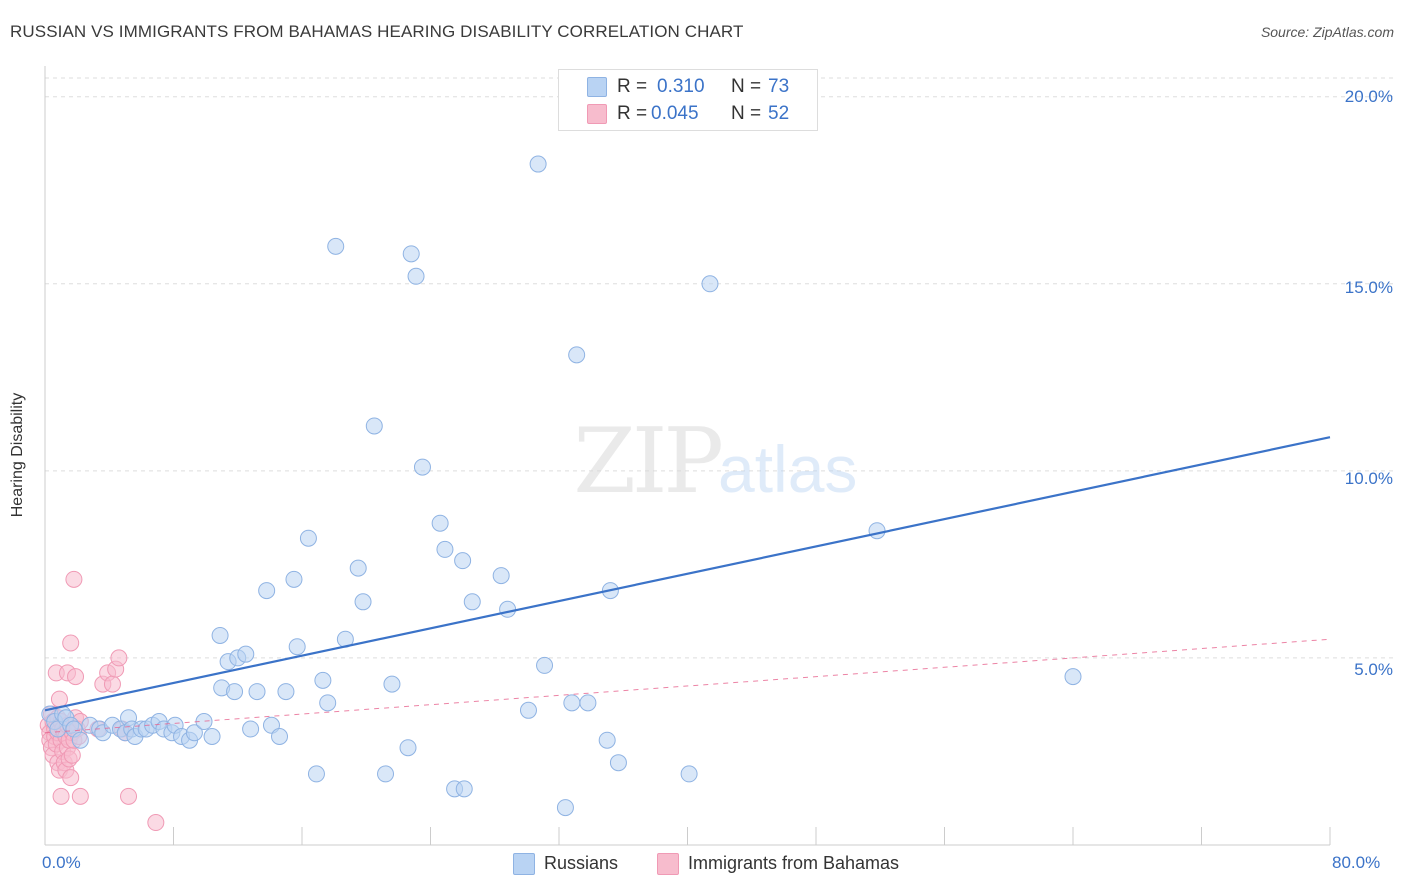  I want to click on y-tick-label-5: 5.0%, so click(1373, 669).